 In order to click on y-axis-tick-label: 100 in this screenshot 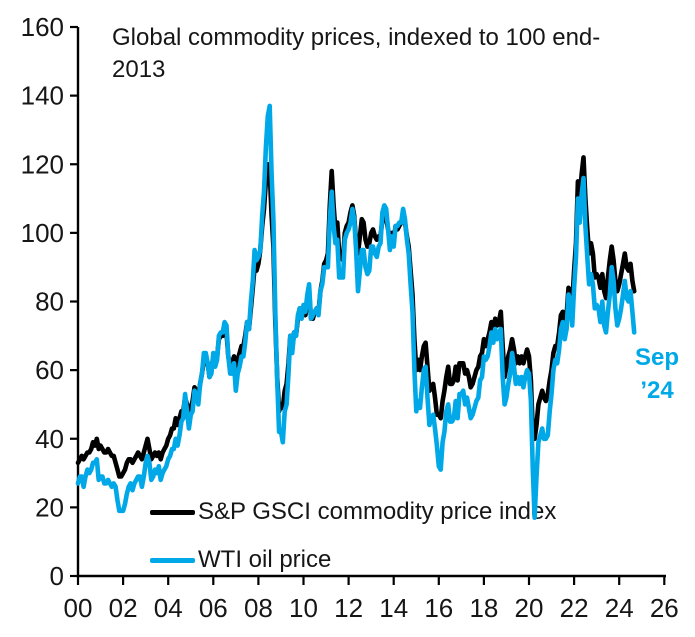, I will do `click(42, 233)`.